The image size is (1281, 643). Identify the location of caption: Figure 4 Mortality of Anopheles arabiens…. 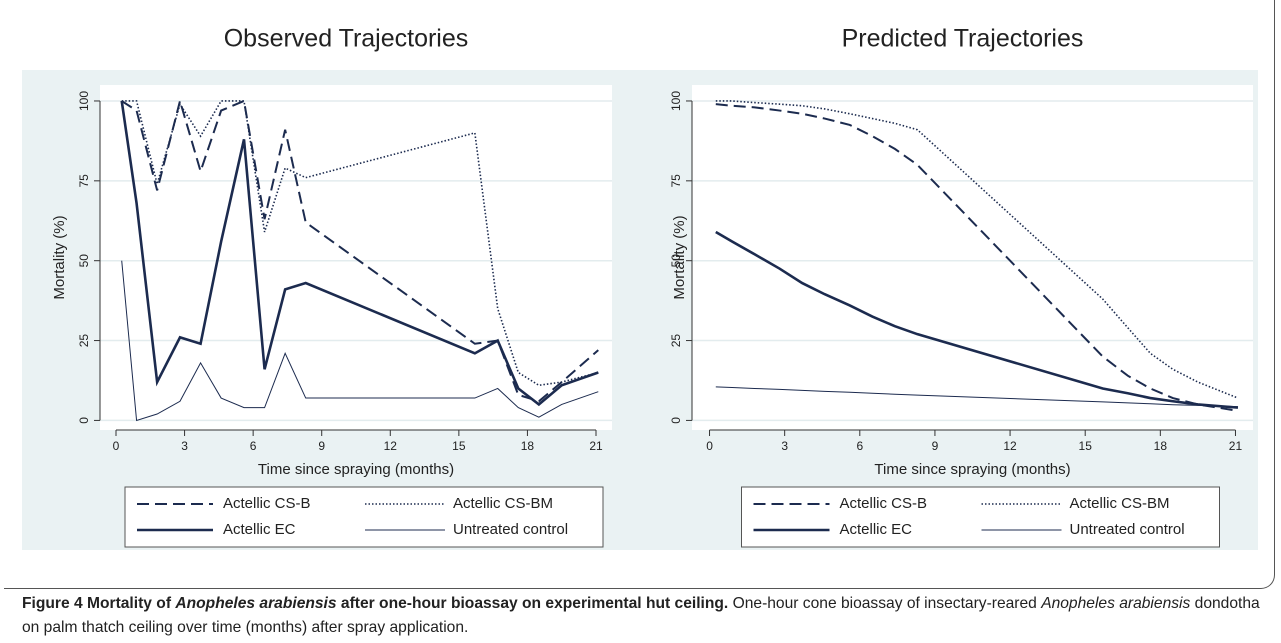
(642, 616).